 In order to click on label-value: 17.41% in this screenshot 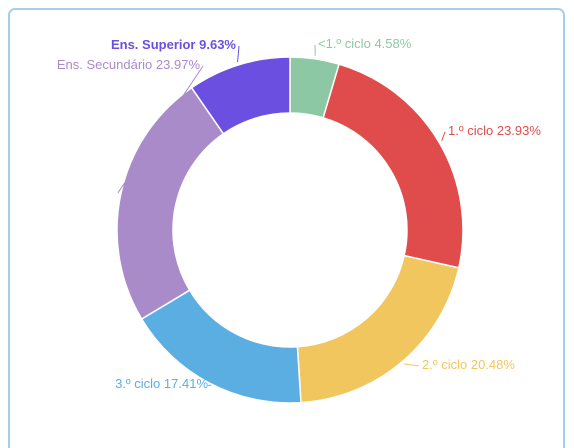, I will do `click(186, 383)`.